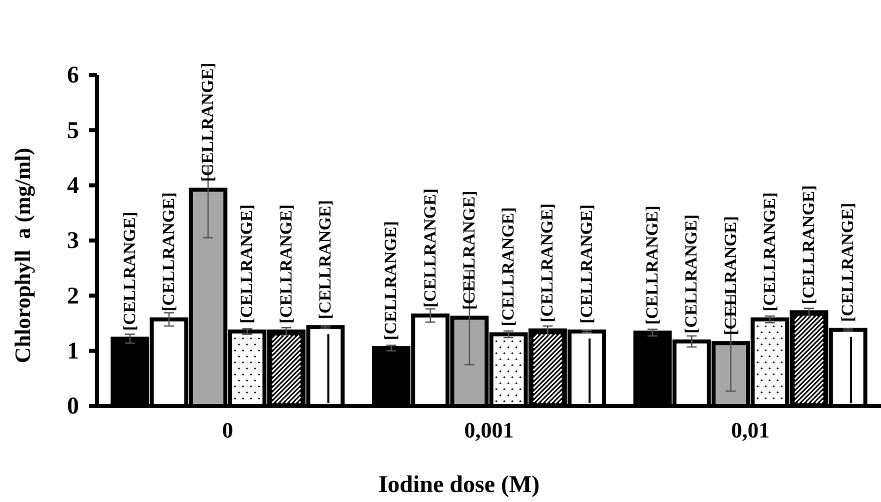  I want to click on x-tick-label: 0, so click(228, 430).